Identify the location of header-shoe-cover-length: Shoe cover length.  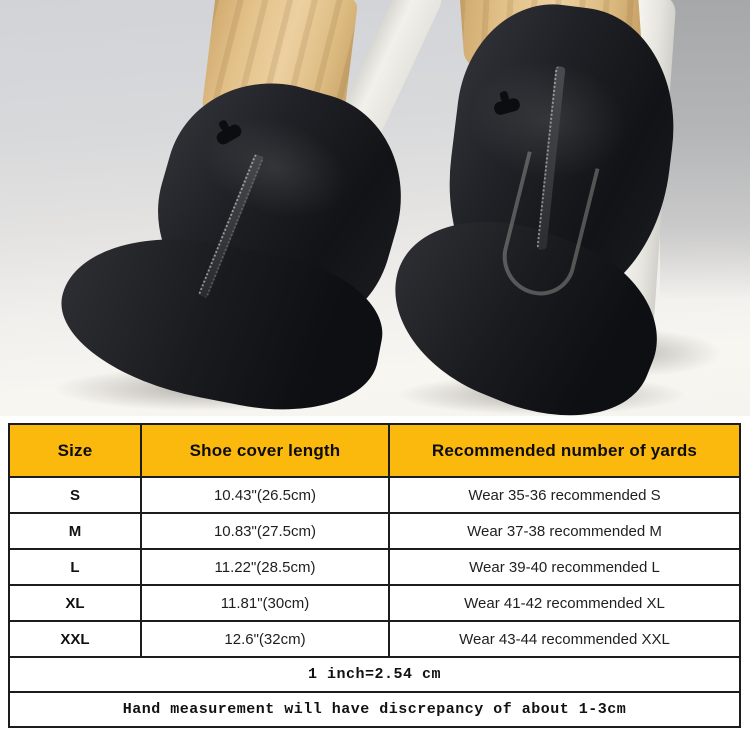
(265, 450).